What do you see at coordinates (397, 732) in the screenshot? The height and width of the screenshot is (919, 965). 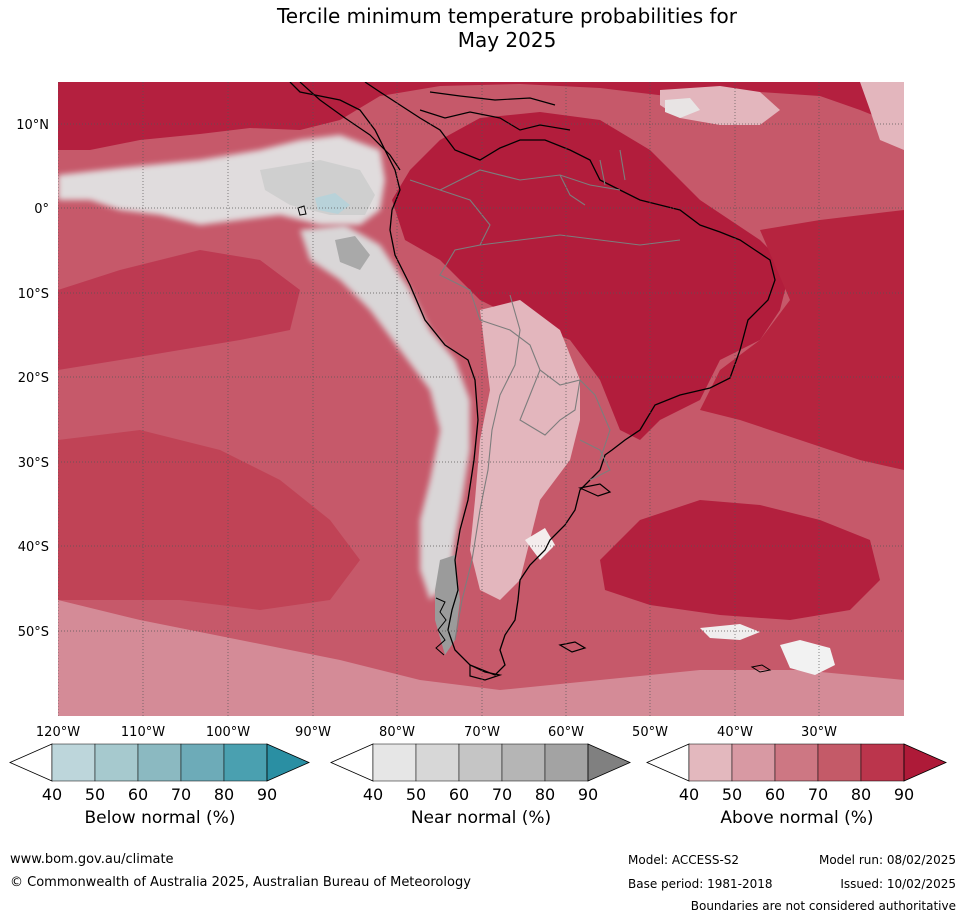 I see `lon-label: 80°W` at bounding box center [397, 732].